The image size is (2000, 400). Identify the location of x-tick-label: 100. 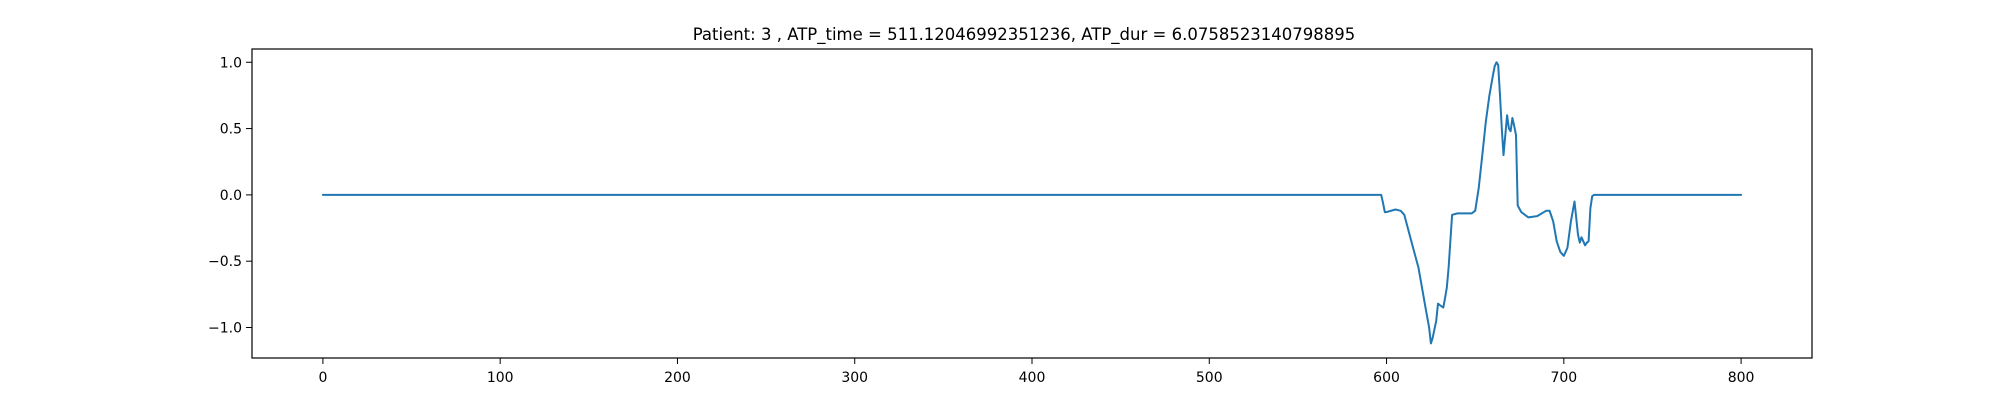
(500, 378).